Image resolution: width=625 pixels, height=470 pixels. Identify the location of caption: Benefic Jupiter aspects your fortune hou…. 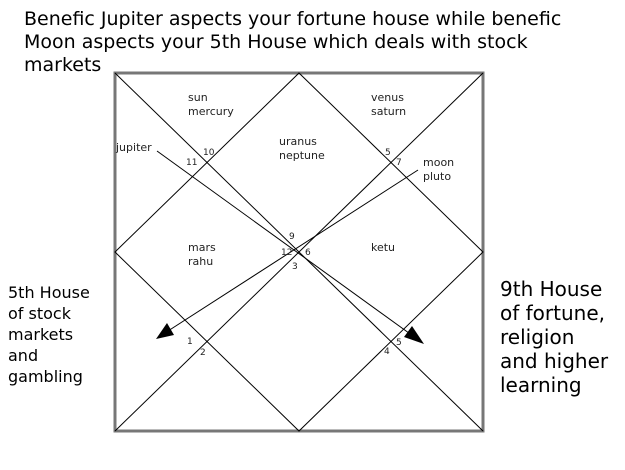
(322, 42).